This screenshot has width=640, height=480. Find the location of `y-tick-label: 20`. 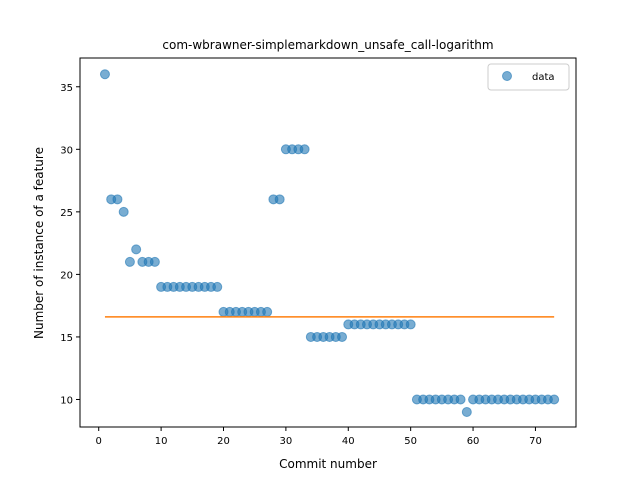

y-tick-label: 20 is located at coordinates (66, 275).